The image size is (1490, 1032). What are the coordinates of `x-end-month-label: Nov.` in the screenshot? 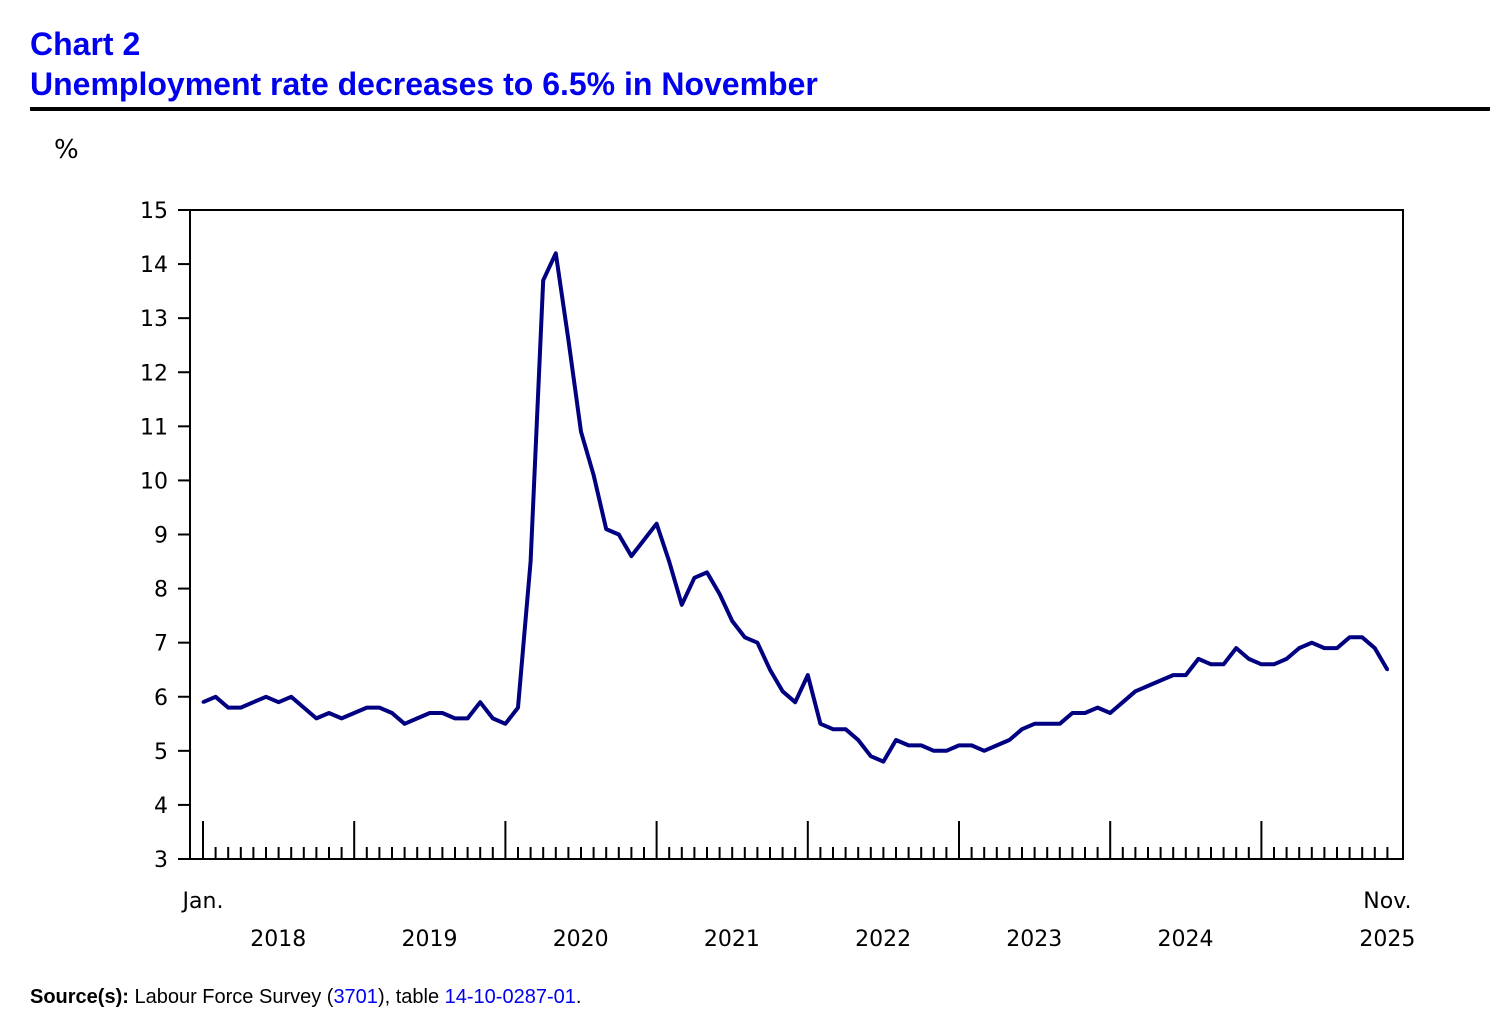 It's located at (1387, 901).